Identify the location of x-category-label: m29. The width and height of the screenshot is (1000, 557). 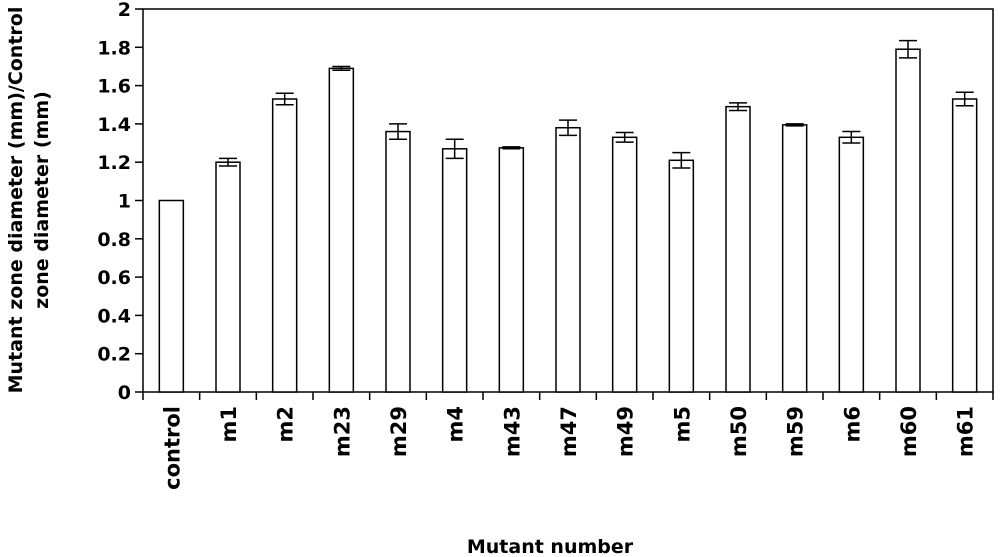
(399, 431).